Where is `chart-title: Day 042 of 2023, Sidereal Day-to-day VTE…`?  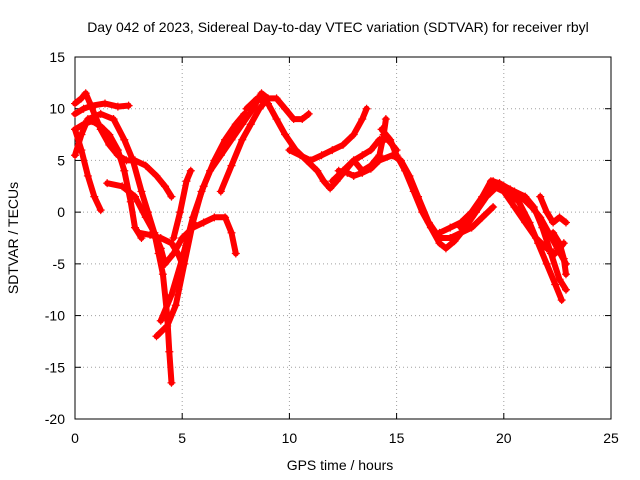 chart-title: Day 042 of 2023, Sidereal Day-to-day VTE… is located at coordinates (338, 27).